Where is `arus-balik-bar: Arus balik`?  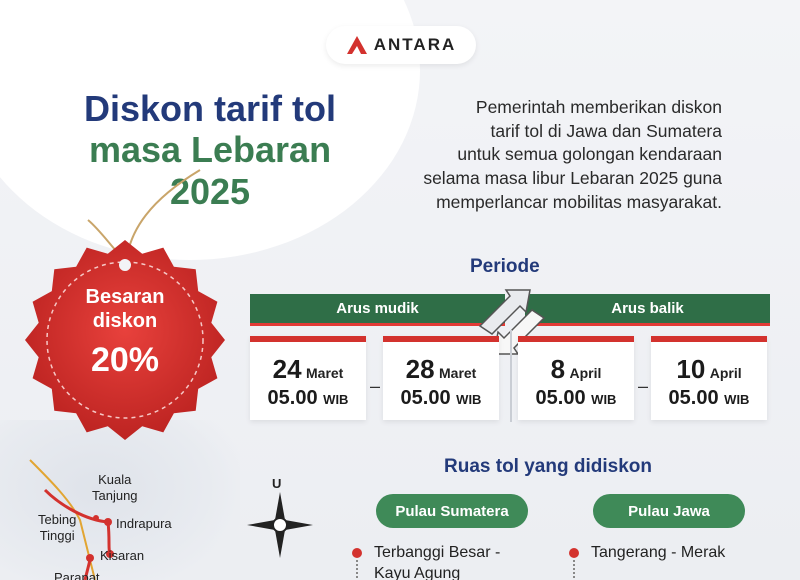 arus-balik-bar: Arus balik is located at coordinates (647, 310).